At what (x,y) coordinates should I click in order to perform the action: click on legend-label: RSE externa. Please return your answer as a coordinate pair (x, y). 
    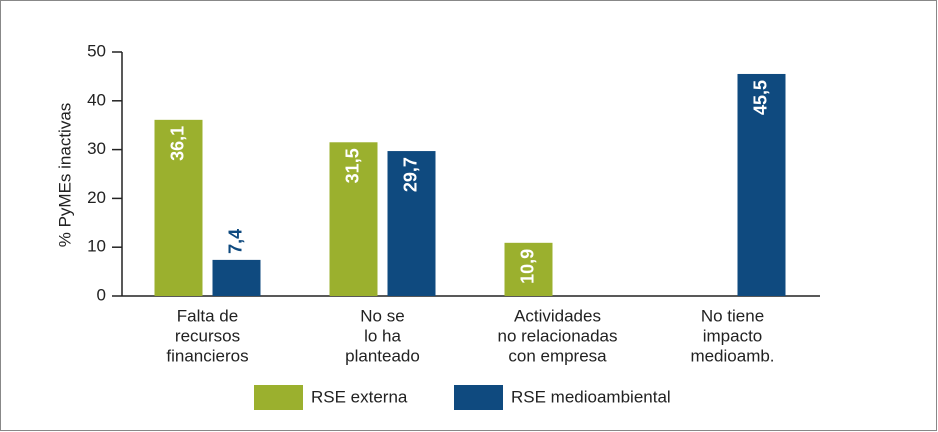
    Looking at the image, I should click on (359, 396).